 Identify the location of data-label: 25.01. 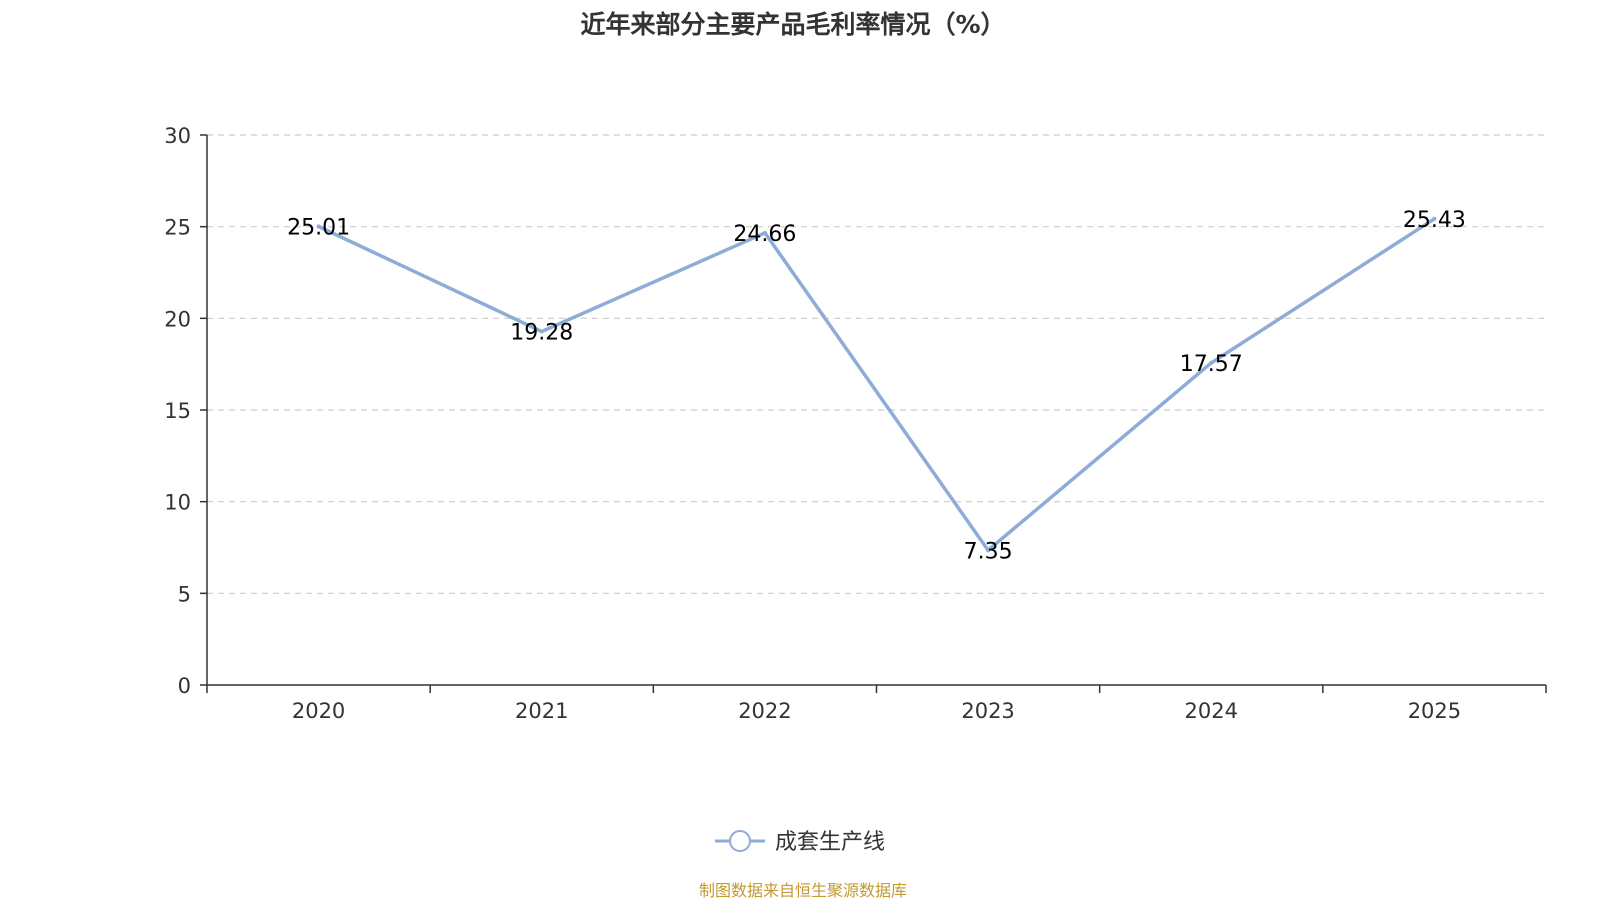
(318, 227).